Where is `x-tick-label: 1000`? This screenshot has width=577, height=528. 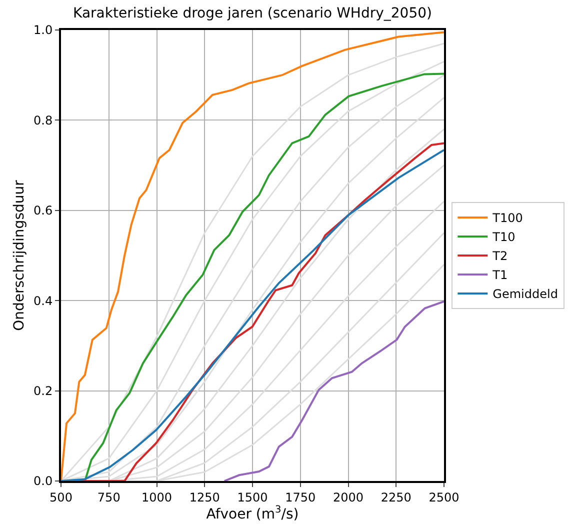 x-tick-label: 1000 is located at coordinates (156, 497).